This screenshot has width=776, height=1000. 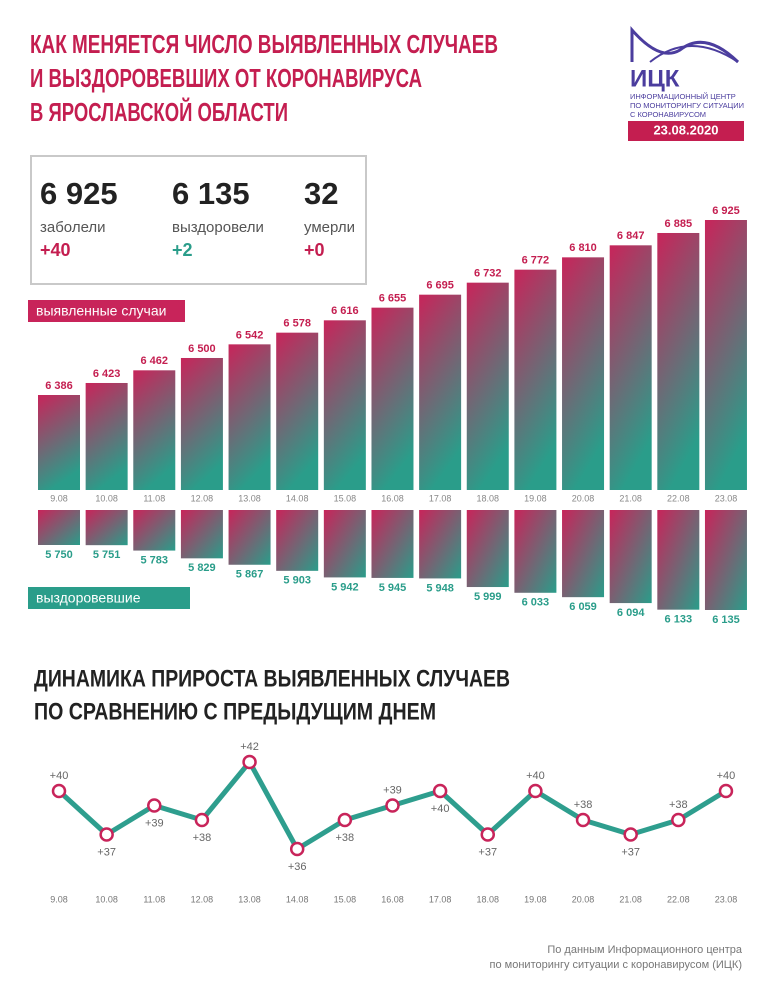 I want to click on logo-name: ИЦК, so click(x=655, y=78).